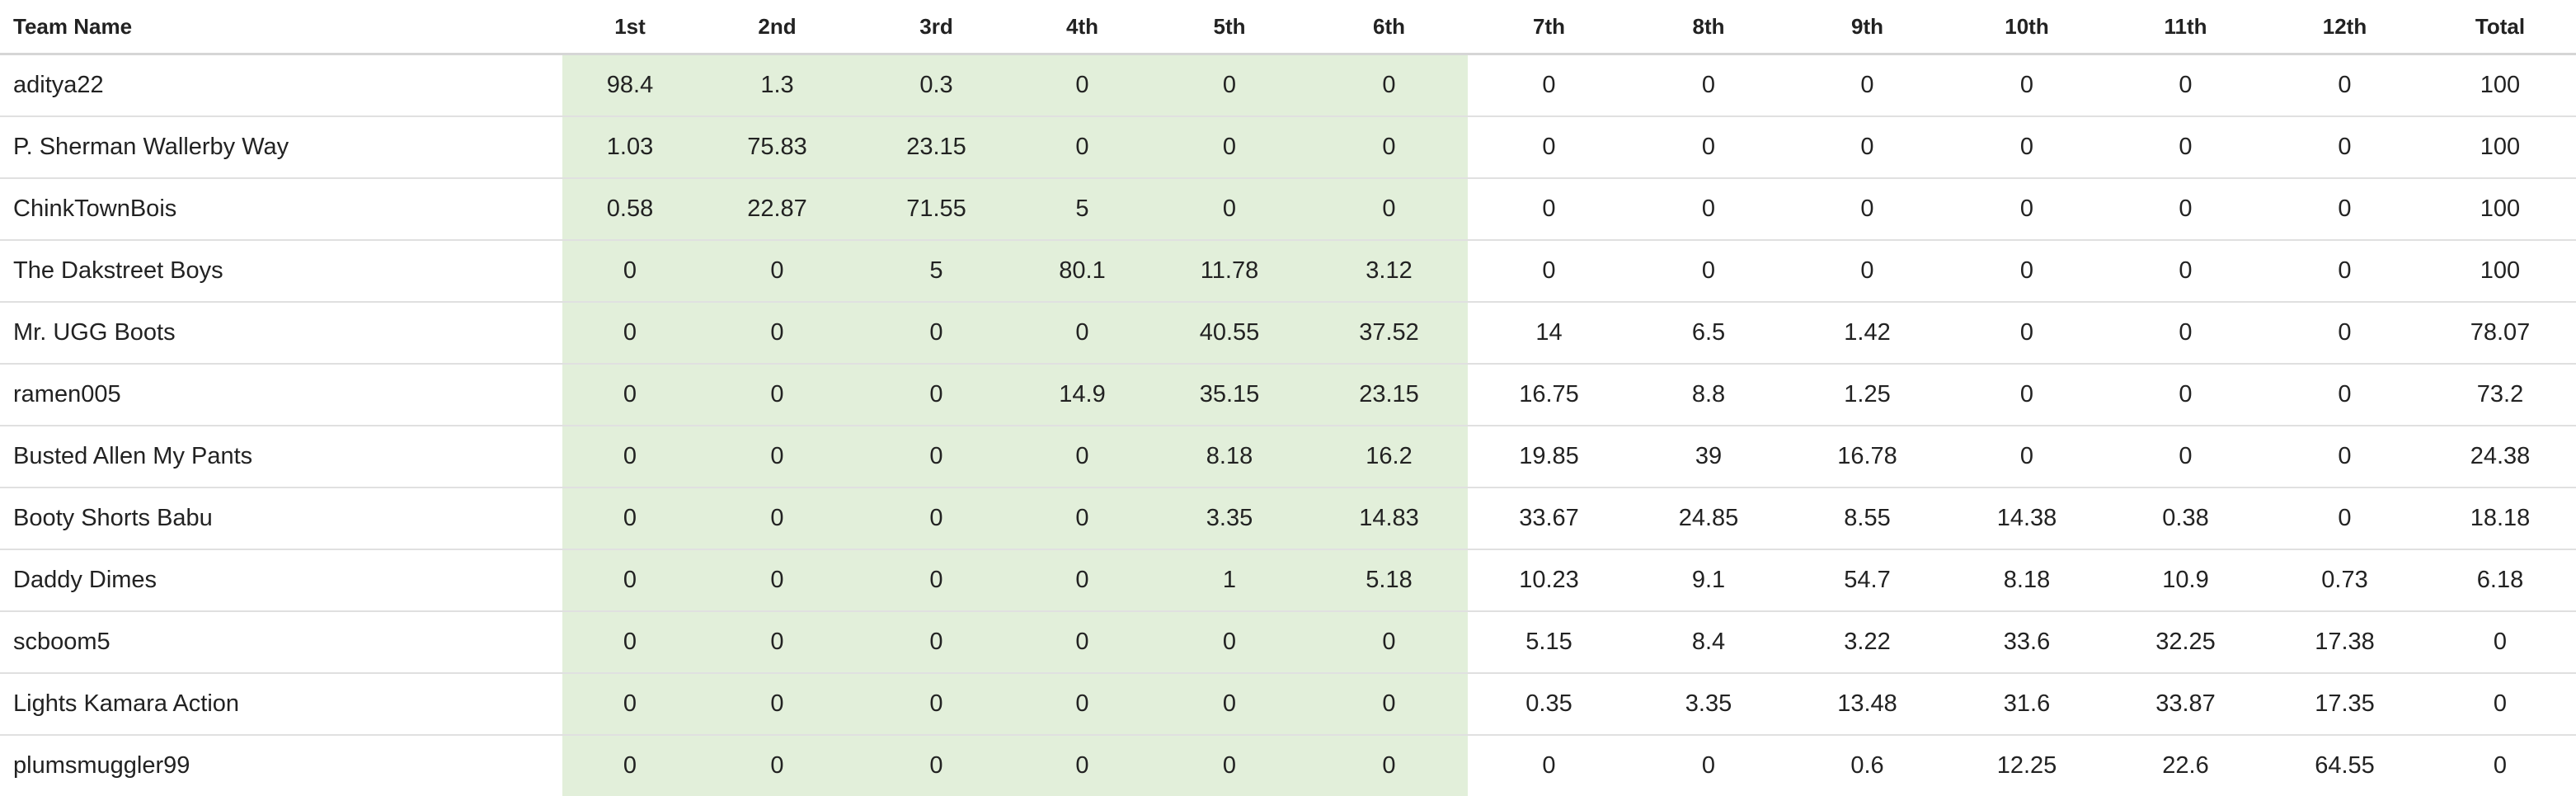 The image size is (2576, 796). I want to click on value-cell: 1.3, so click(777, 85).